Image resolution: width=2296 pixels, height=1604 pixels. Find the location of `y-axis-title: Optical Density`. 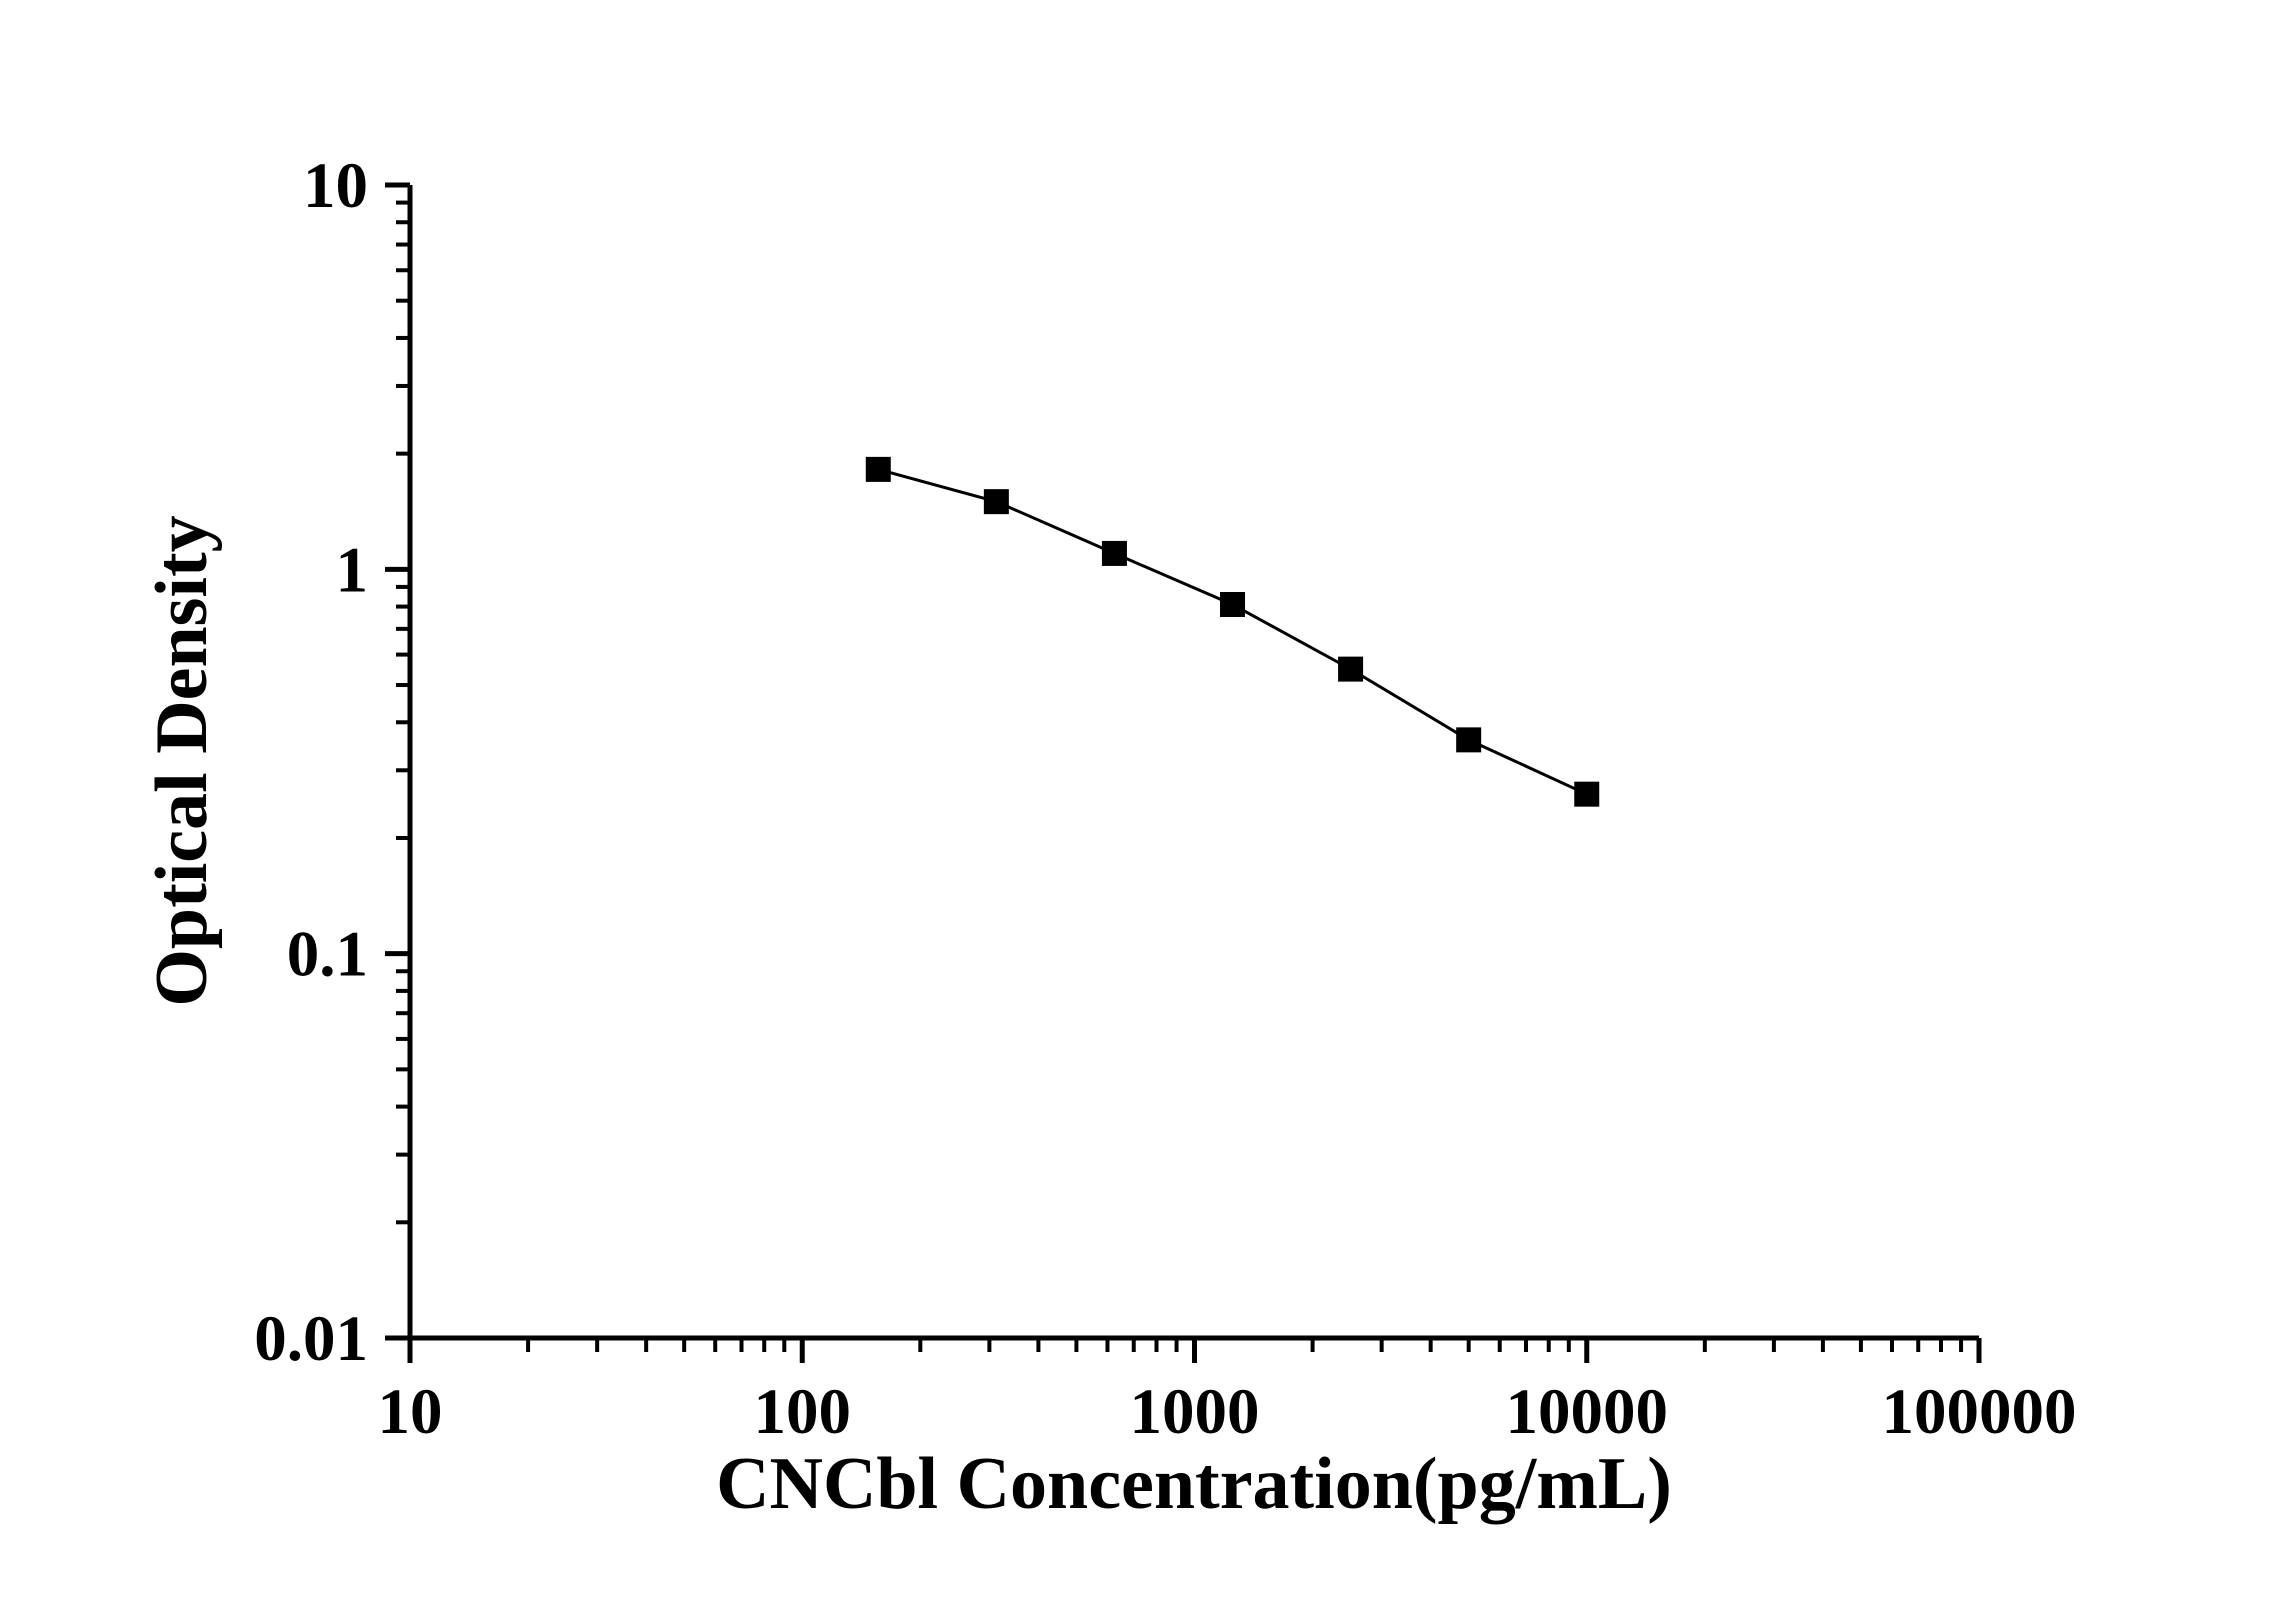

y-axis-title: Optical Density is located at coordinates (182, 760).